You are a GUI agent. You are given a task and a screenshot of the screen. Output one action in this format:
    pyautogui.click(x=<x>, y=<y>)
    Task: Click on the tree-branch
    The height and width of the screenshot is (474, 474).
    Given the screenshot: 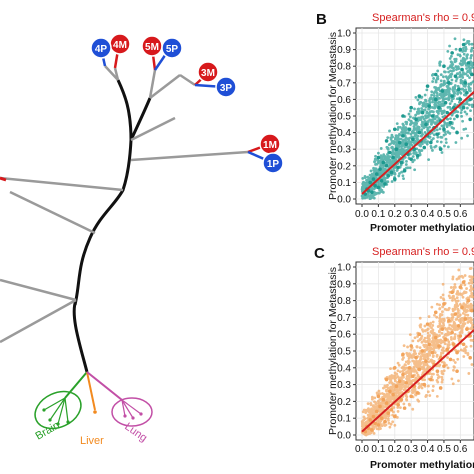 What is the action you would take?
    pyautogui.click(x=38, y=321)
    